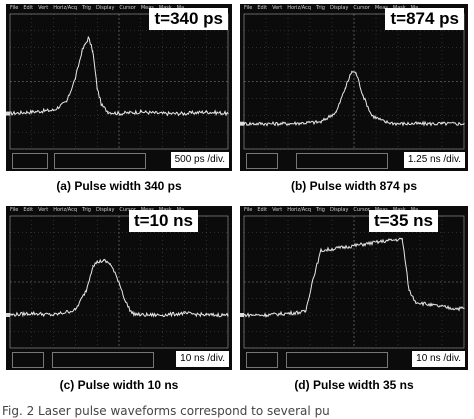 The image size is (474, 419). What do you see at coordinates (188, 19) in the screenshot?
I see `time-label: t=340 ps` at bounding box center [188, 19].